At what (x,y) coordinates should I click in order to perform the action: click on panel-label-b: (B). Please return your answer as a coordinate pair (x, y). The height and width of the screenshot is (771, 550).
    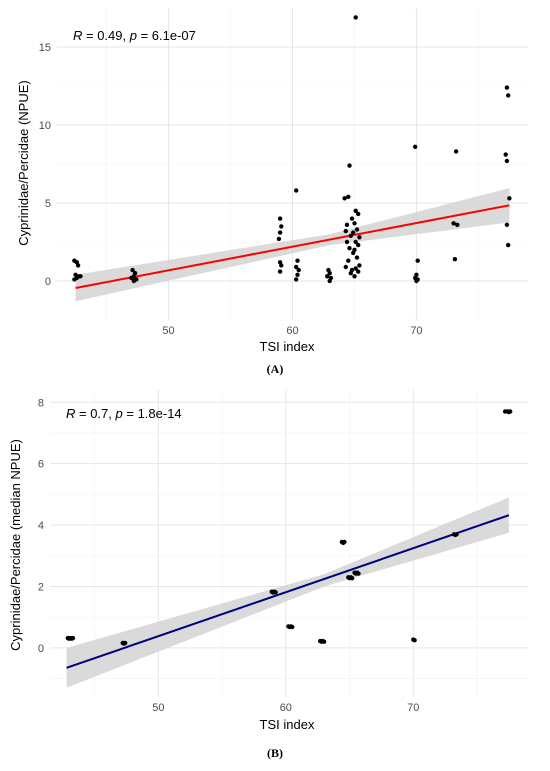
    Looking at the image, I should click on (275, 753).